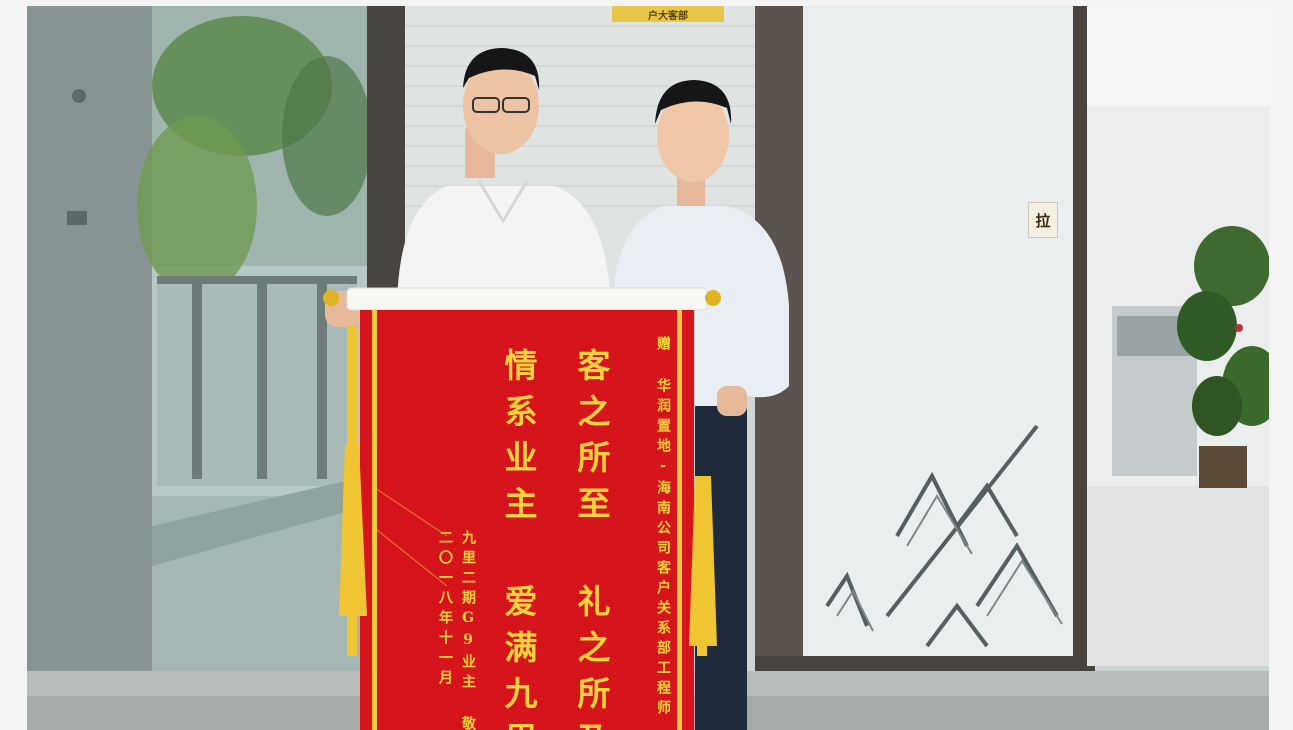 This screenshot has height=730, width=1293. What do you see at coordinates (663, 533) in the screenshot?
I see `banner-dedication: 赠 华润置地-海南公司客户关系部工程师 纵兵` at bounding box center [663, 533].